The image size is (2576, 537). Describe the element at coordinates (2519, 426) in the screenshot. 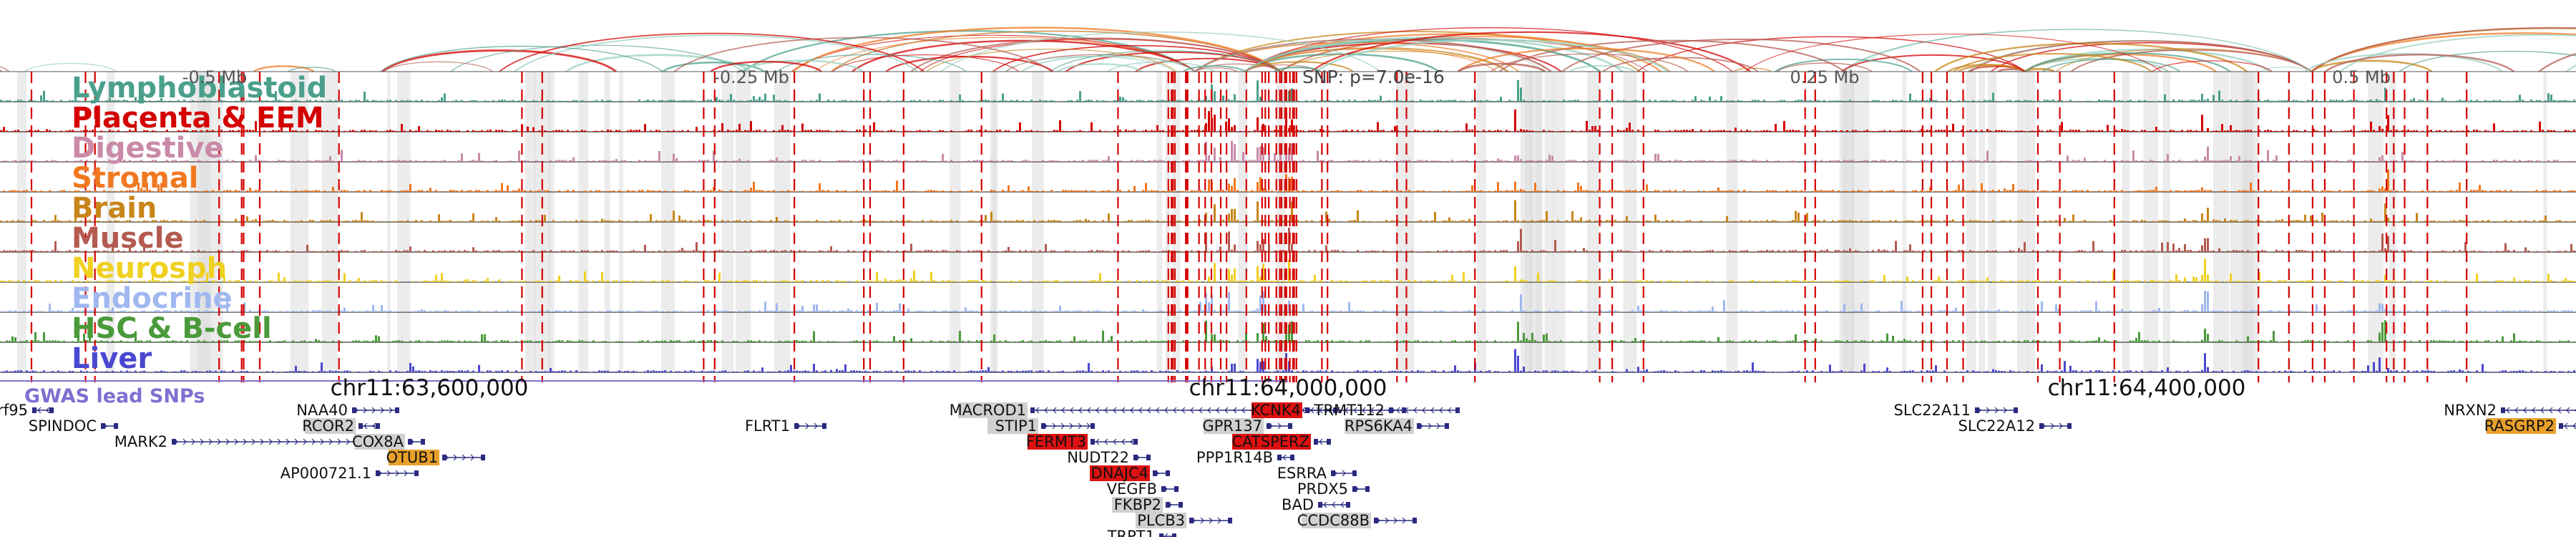

I see `gene-label: RASGRP2` at that location.